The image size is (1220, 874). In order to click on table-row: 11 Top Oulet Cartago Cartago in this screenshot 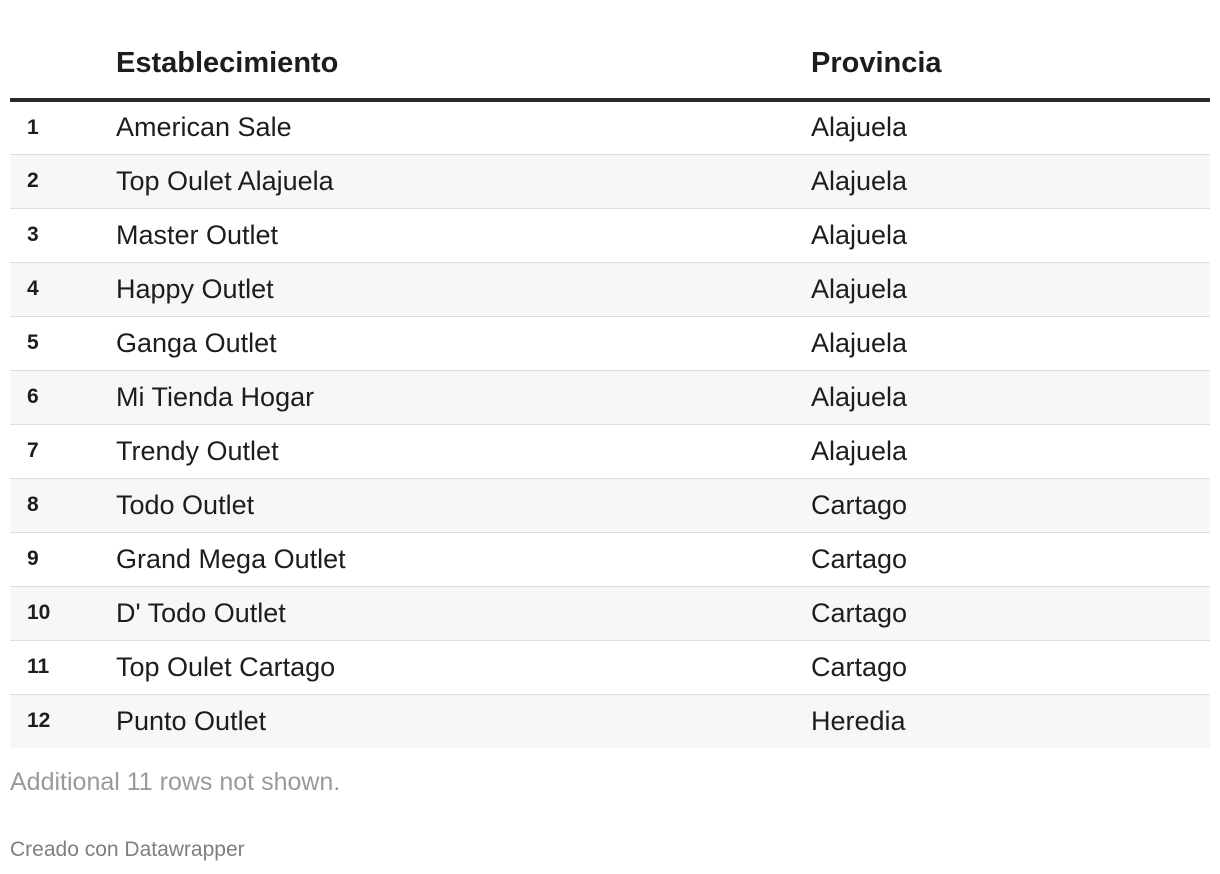, I will do `click(610, 667)`.